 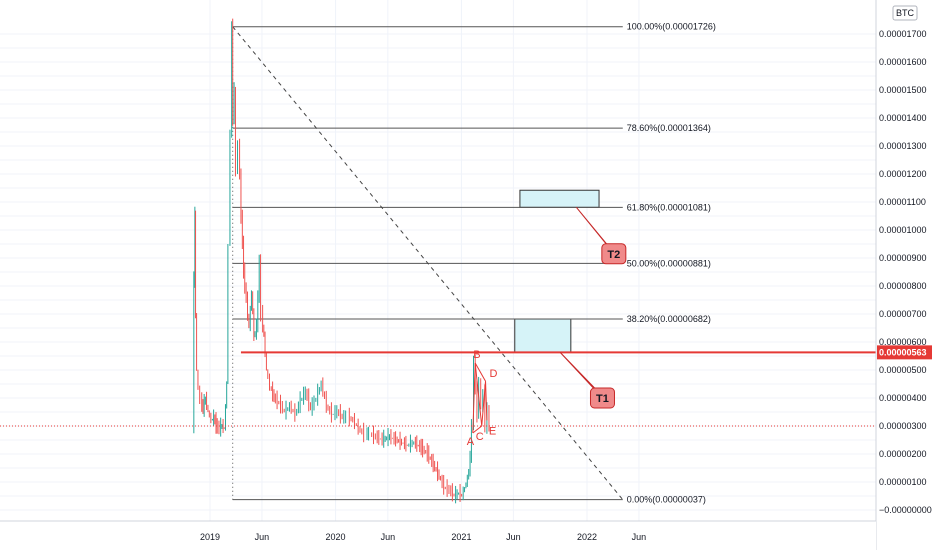 I want to click on price-axis-background, so click(x=904, y=275).